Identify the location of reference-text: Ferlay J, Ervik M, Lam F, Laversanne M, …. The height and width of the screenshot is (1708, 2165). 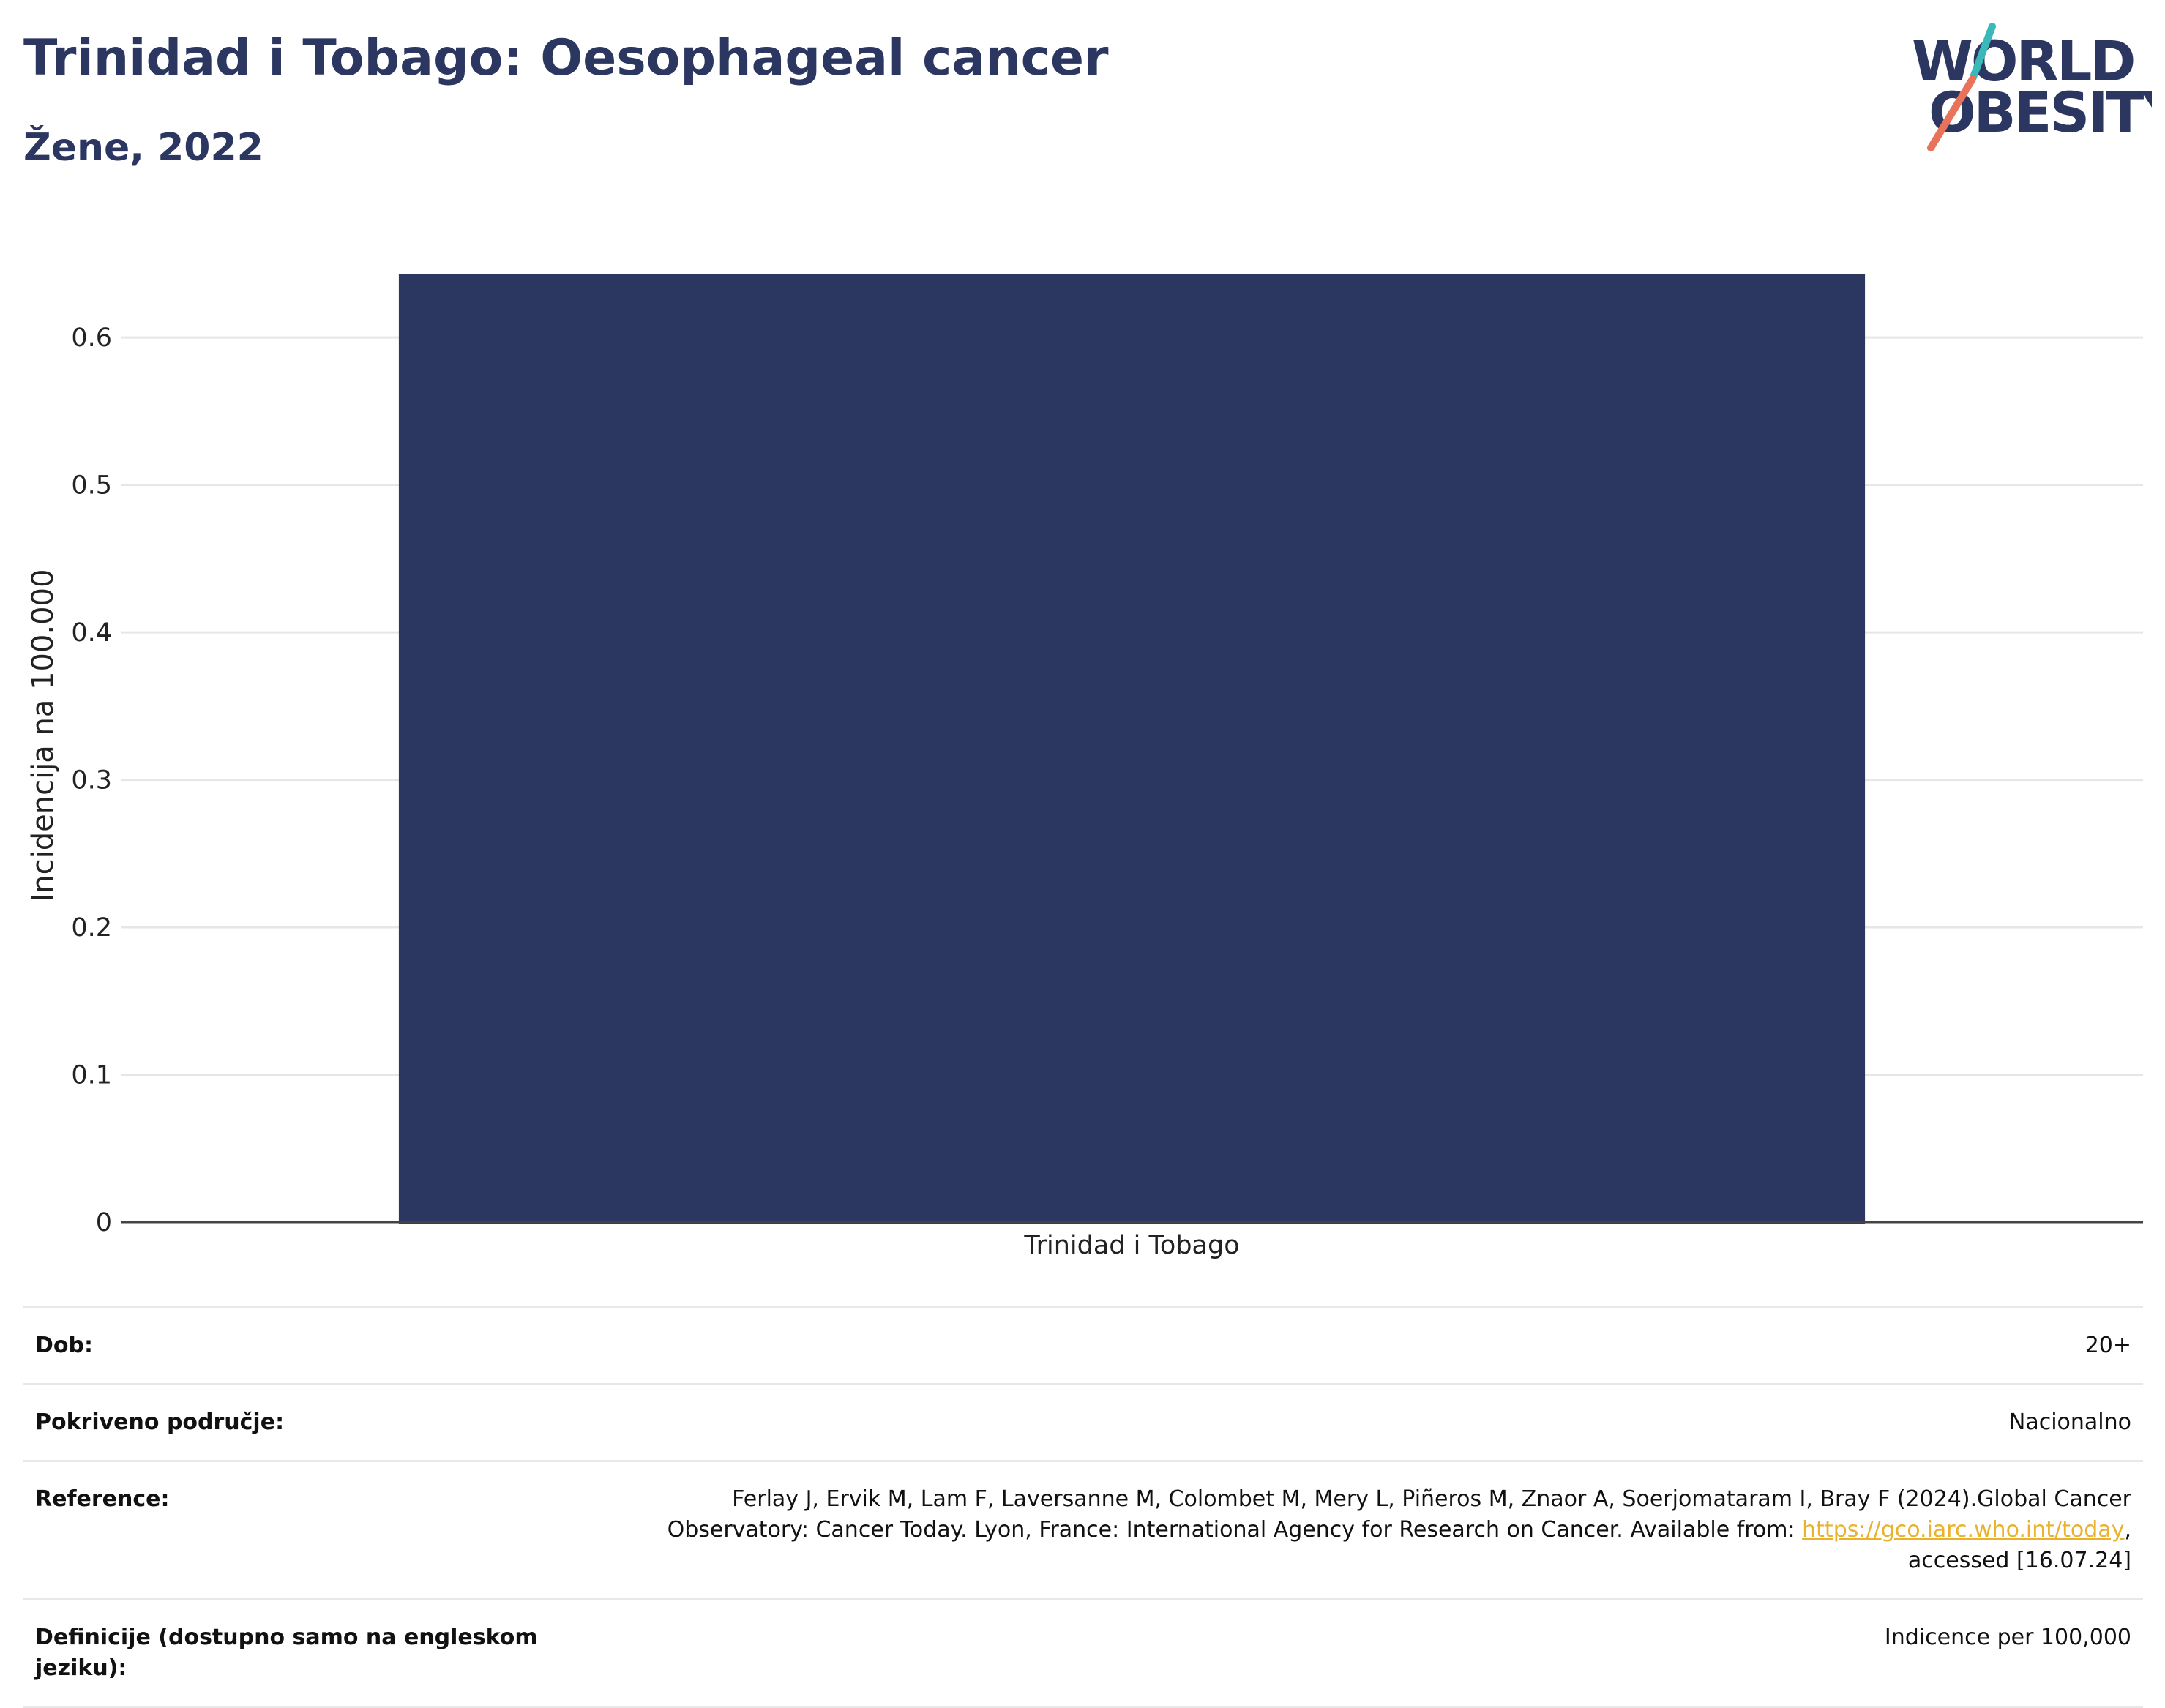
(1399, 1514).